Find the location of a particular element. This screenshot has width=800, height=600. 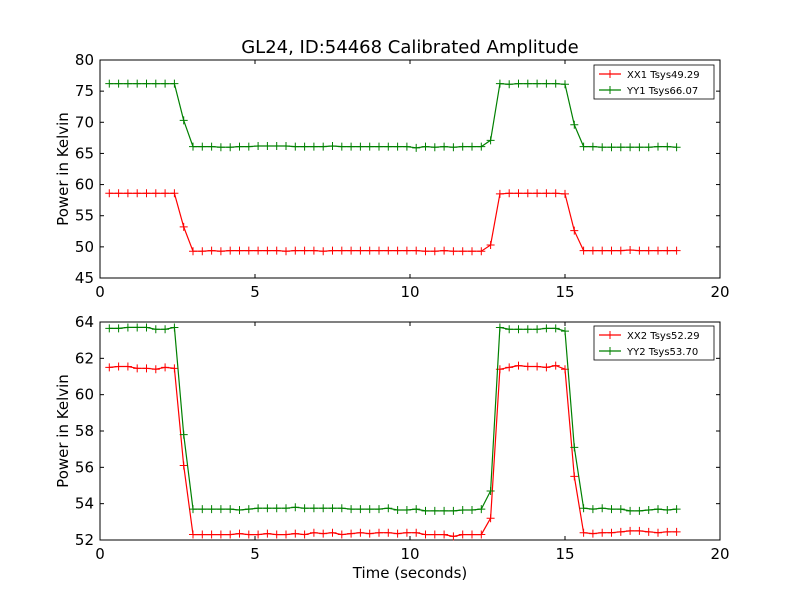

y-tick-label: 62 is located at coordinates (84, 358).